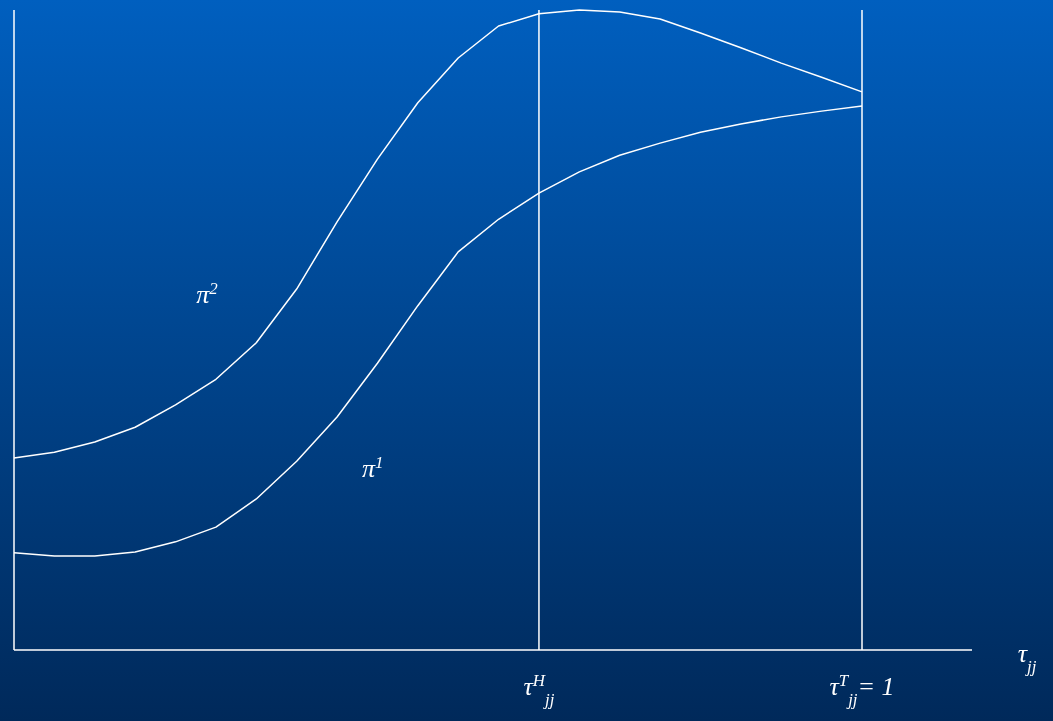 The image size is (1053, 721). Describe the element at coordinates (207, 293) in the screenshot. I see `series-label: π$^{2}$` at that location.